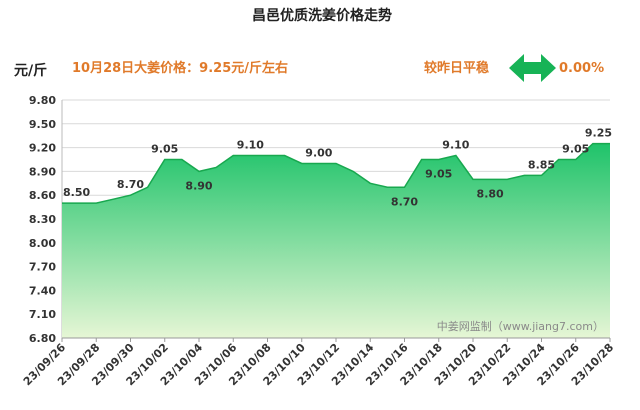  I want to click on y-tick-label: 7.40, so click(42, 290).